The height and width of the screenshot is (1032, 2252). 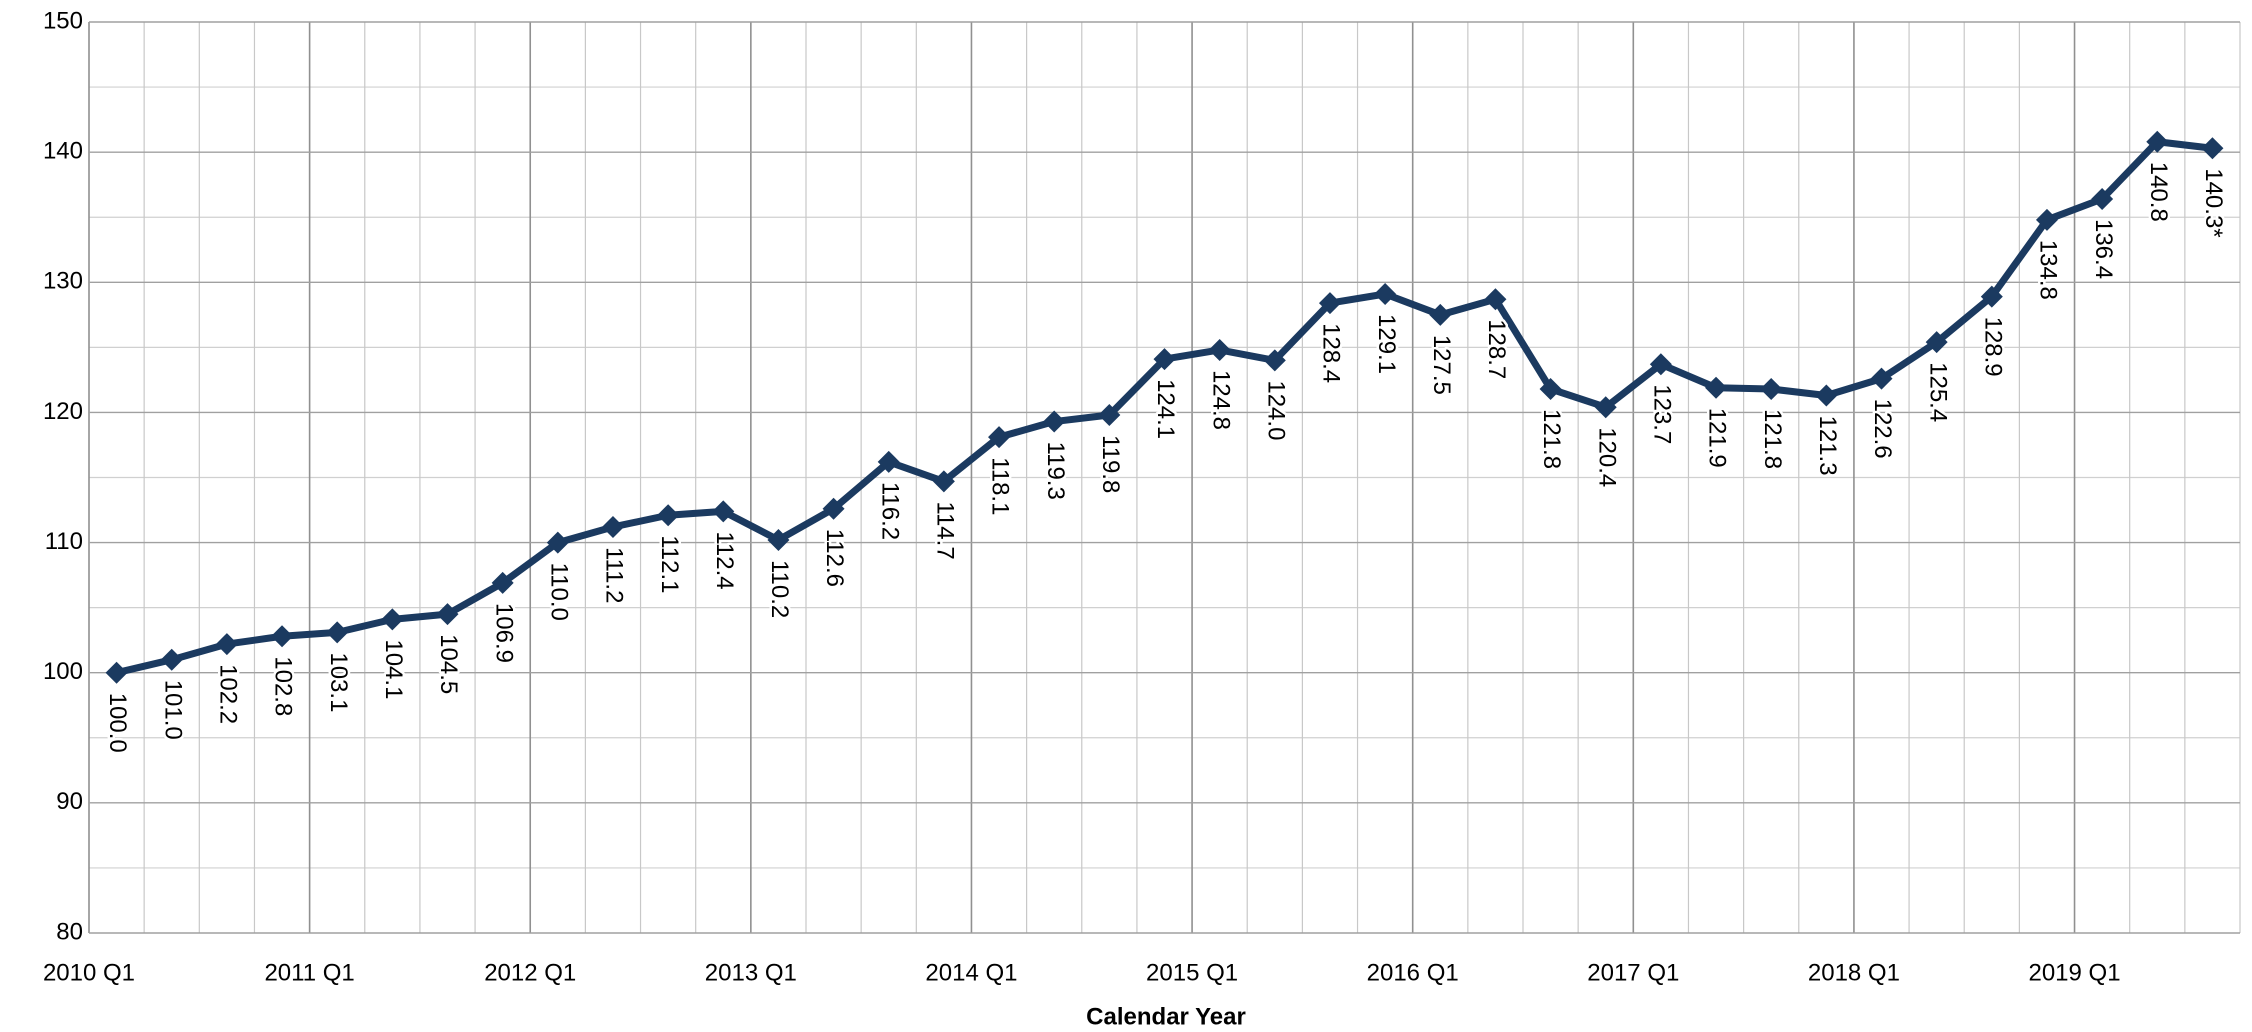 What do you see at coordinates (1331, 353) in the screenshot?
I see `data-label: 128.4` at bounding box center [1331, 353].